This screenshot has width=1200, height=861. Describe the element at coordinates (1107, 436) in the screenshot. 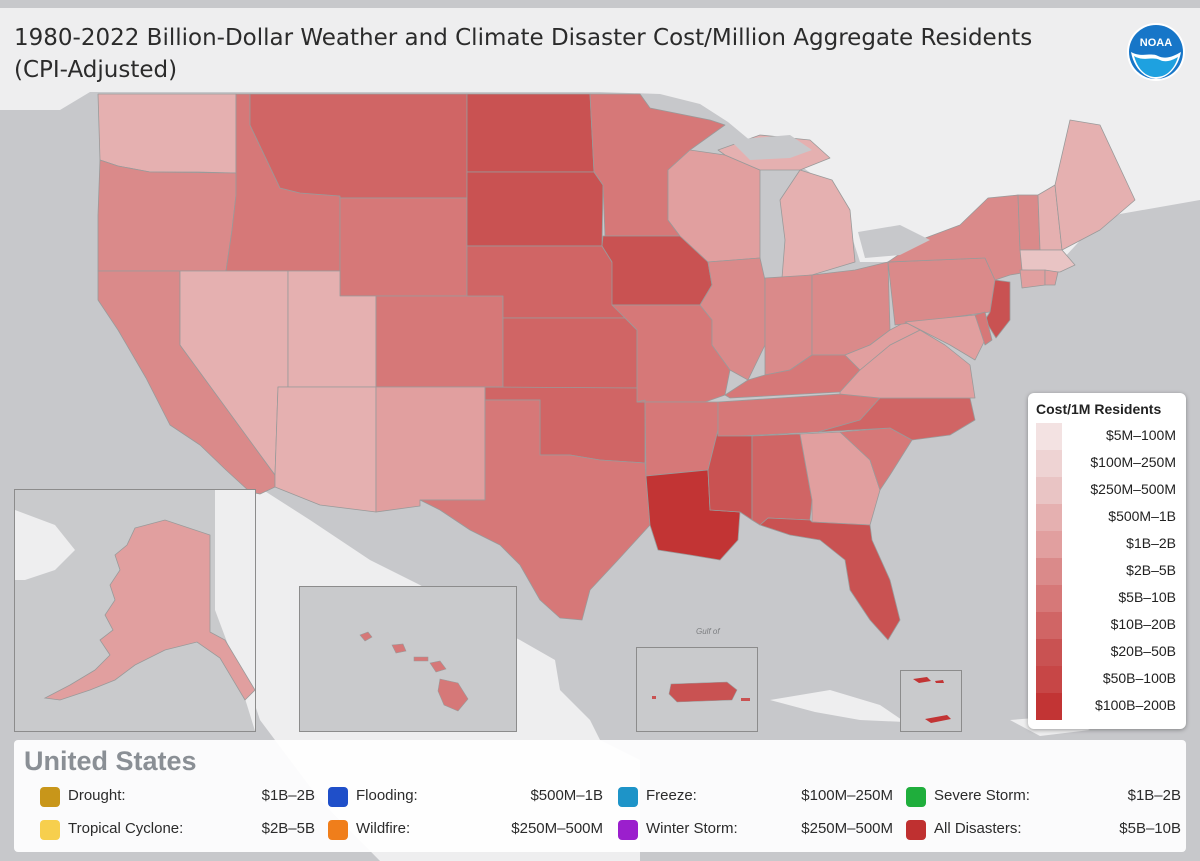

I see `legend-item: $5M–100M` at that location.